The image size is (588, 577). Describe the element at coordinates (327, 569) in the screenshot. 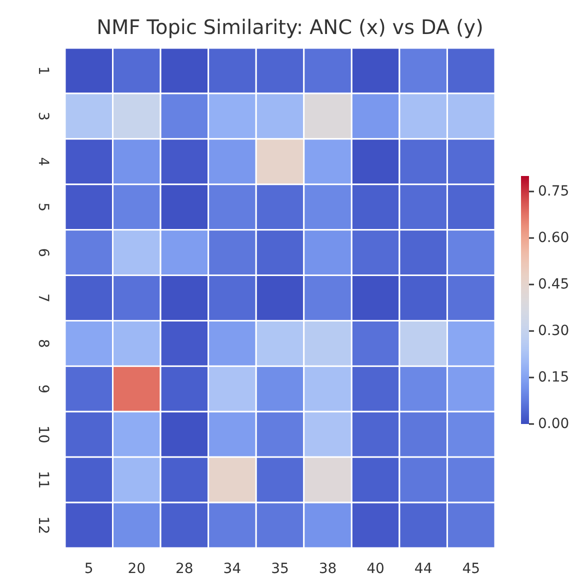

I see `x-tick-label: 38` at that location.